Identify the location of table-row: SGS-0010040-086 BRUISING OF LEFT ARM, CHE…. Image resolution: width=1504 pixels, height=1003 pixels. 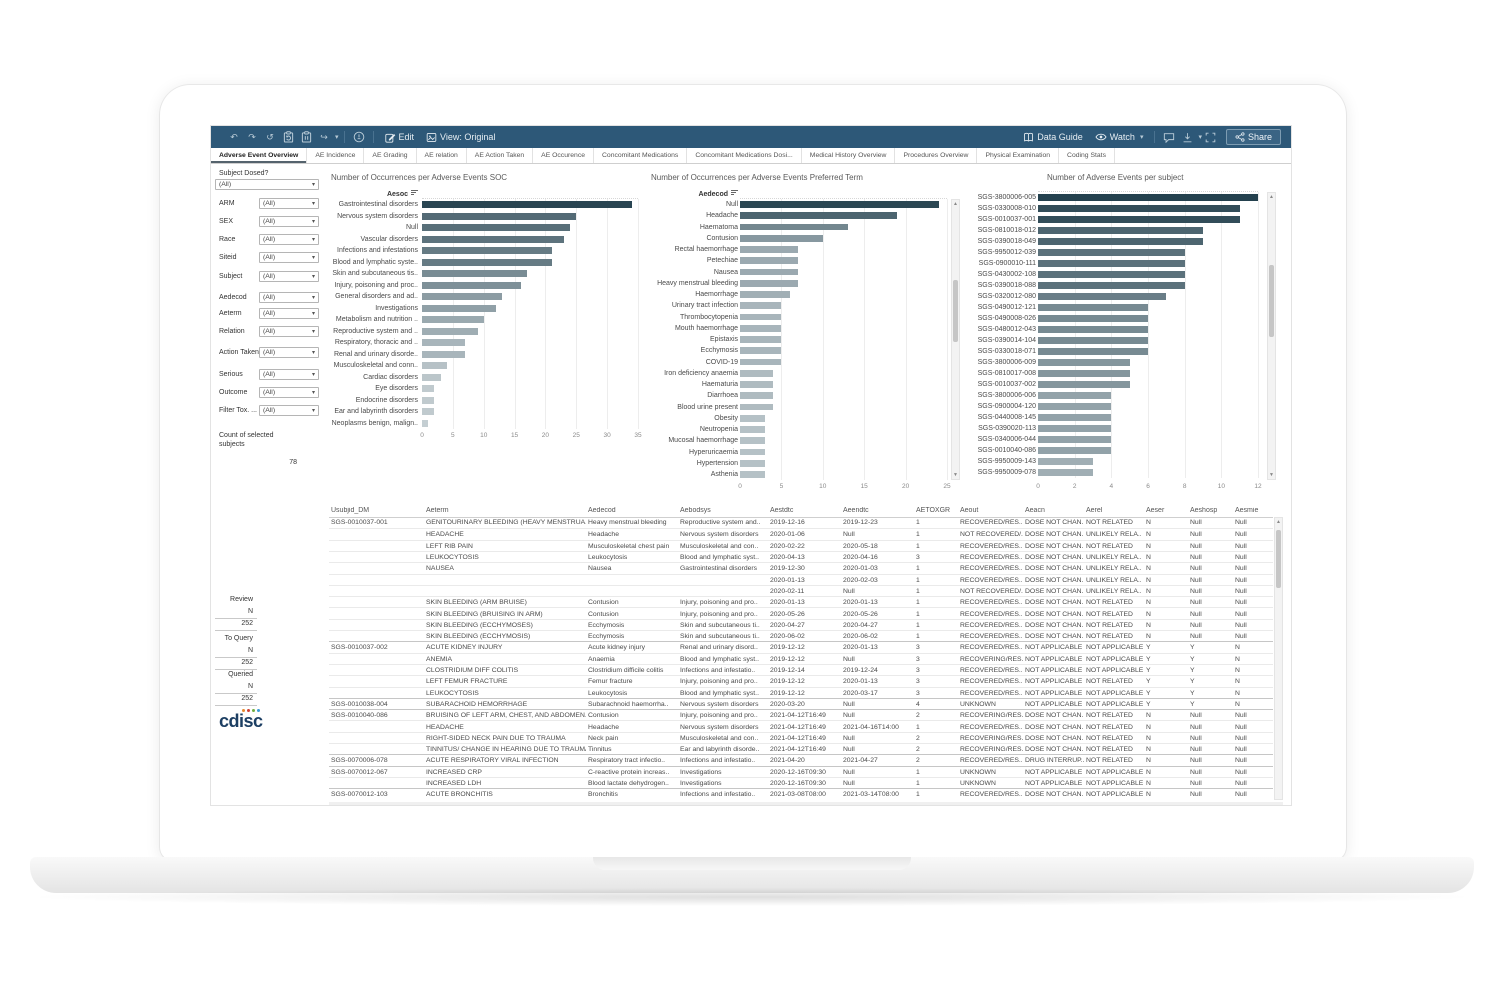
(801, 715).